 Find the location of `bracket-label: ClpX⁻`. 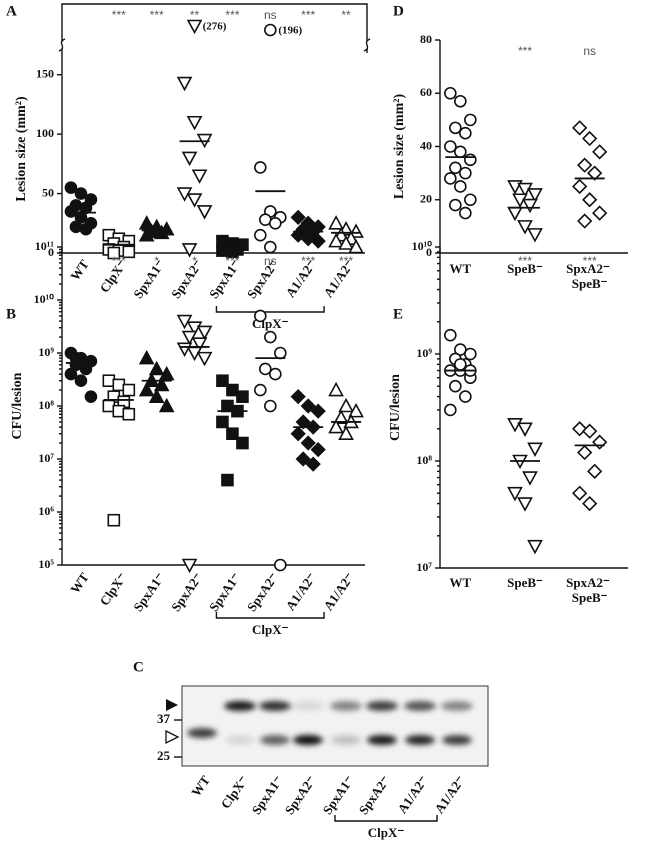

bracket-label: ClpX⁻ is located at coordinates (270, 629).